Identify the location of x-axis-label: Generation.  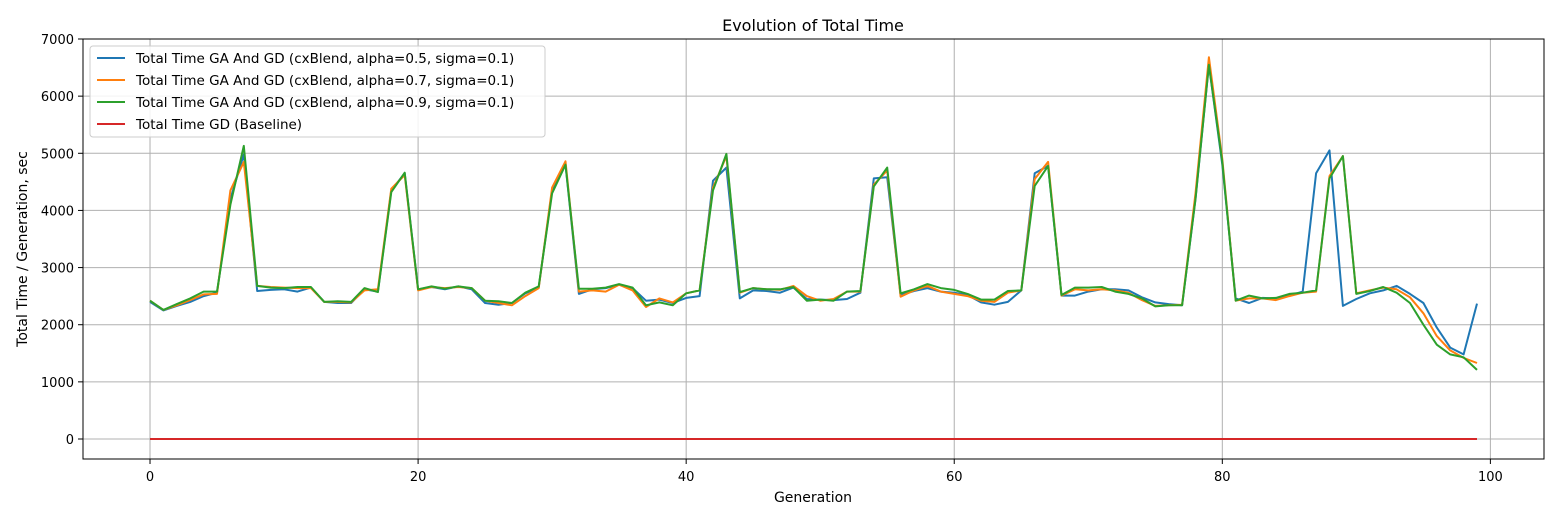
(813, 498).